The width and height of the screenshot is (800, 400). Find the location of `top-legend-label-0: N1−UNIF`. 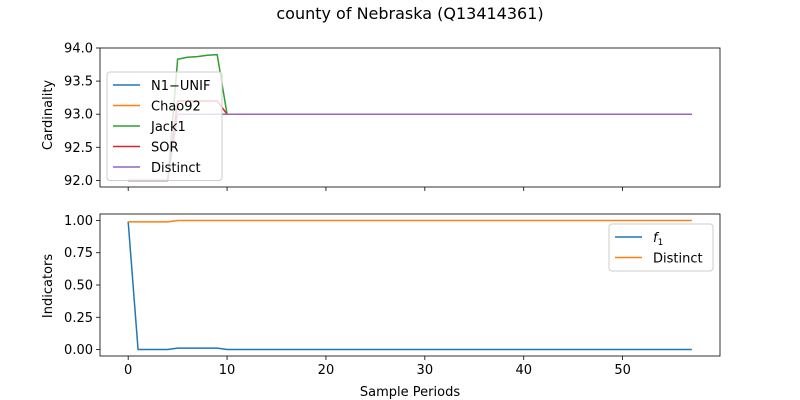

top-legend-label-0: N1−UNIF is located at coordinates (180, 86).